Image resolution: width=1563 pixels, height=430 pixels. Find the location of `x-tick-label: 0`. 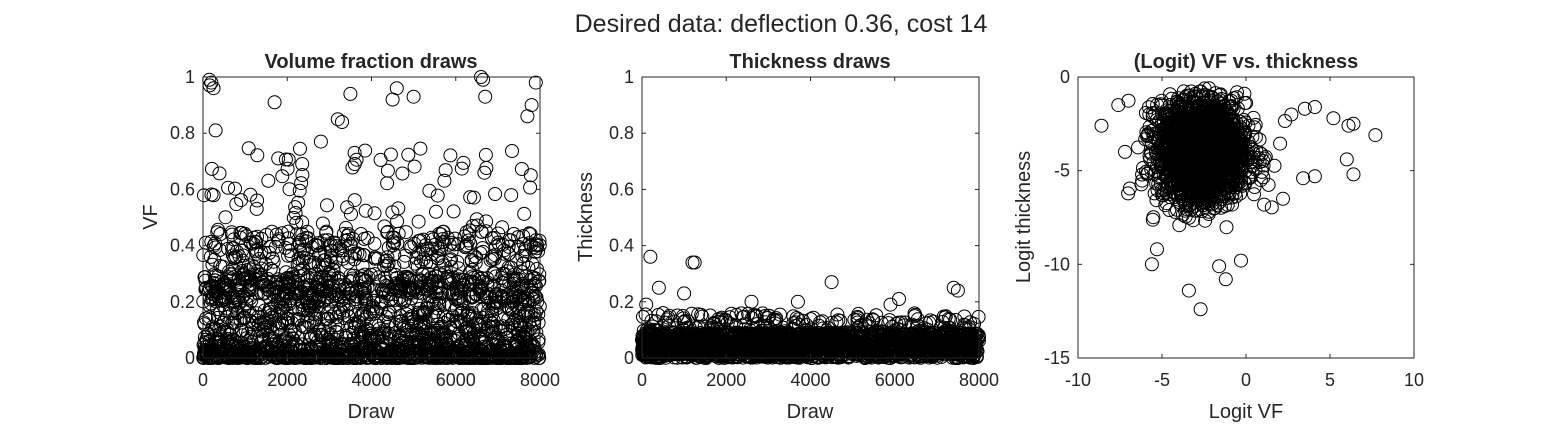

x-tick-label: 0 is located at coordinates (203, 380).